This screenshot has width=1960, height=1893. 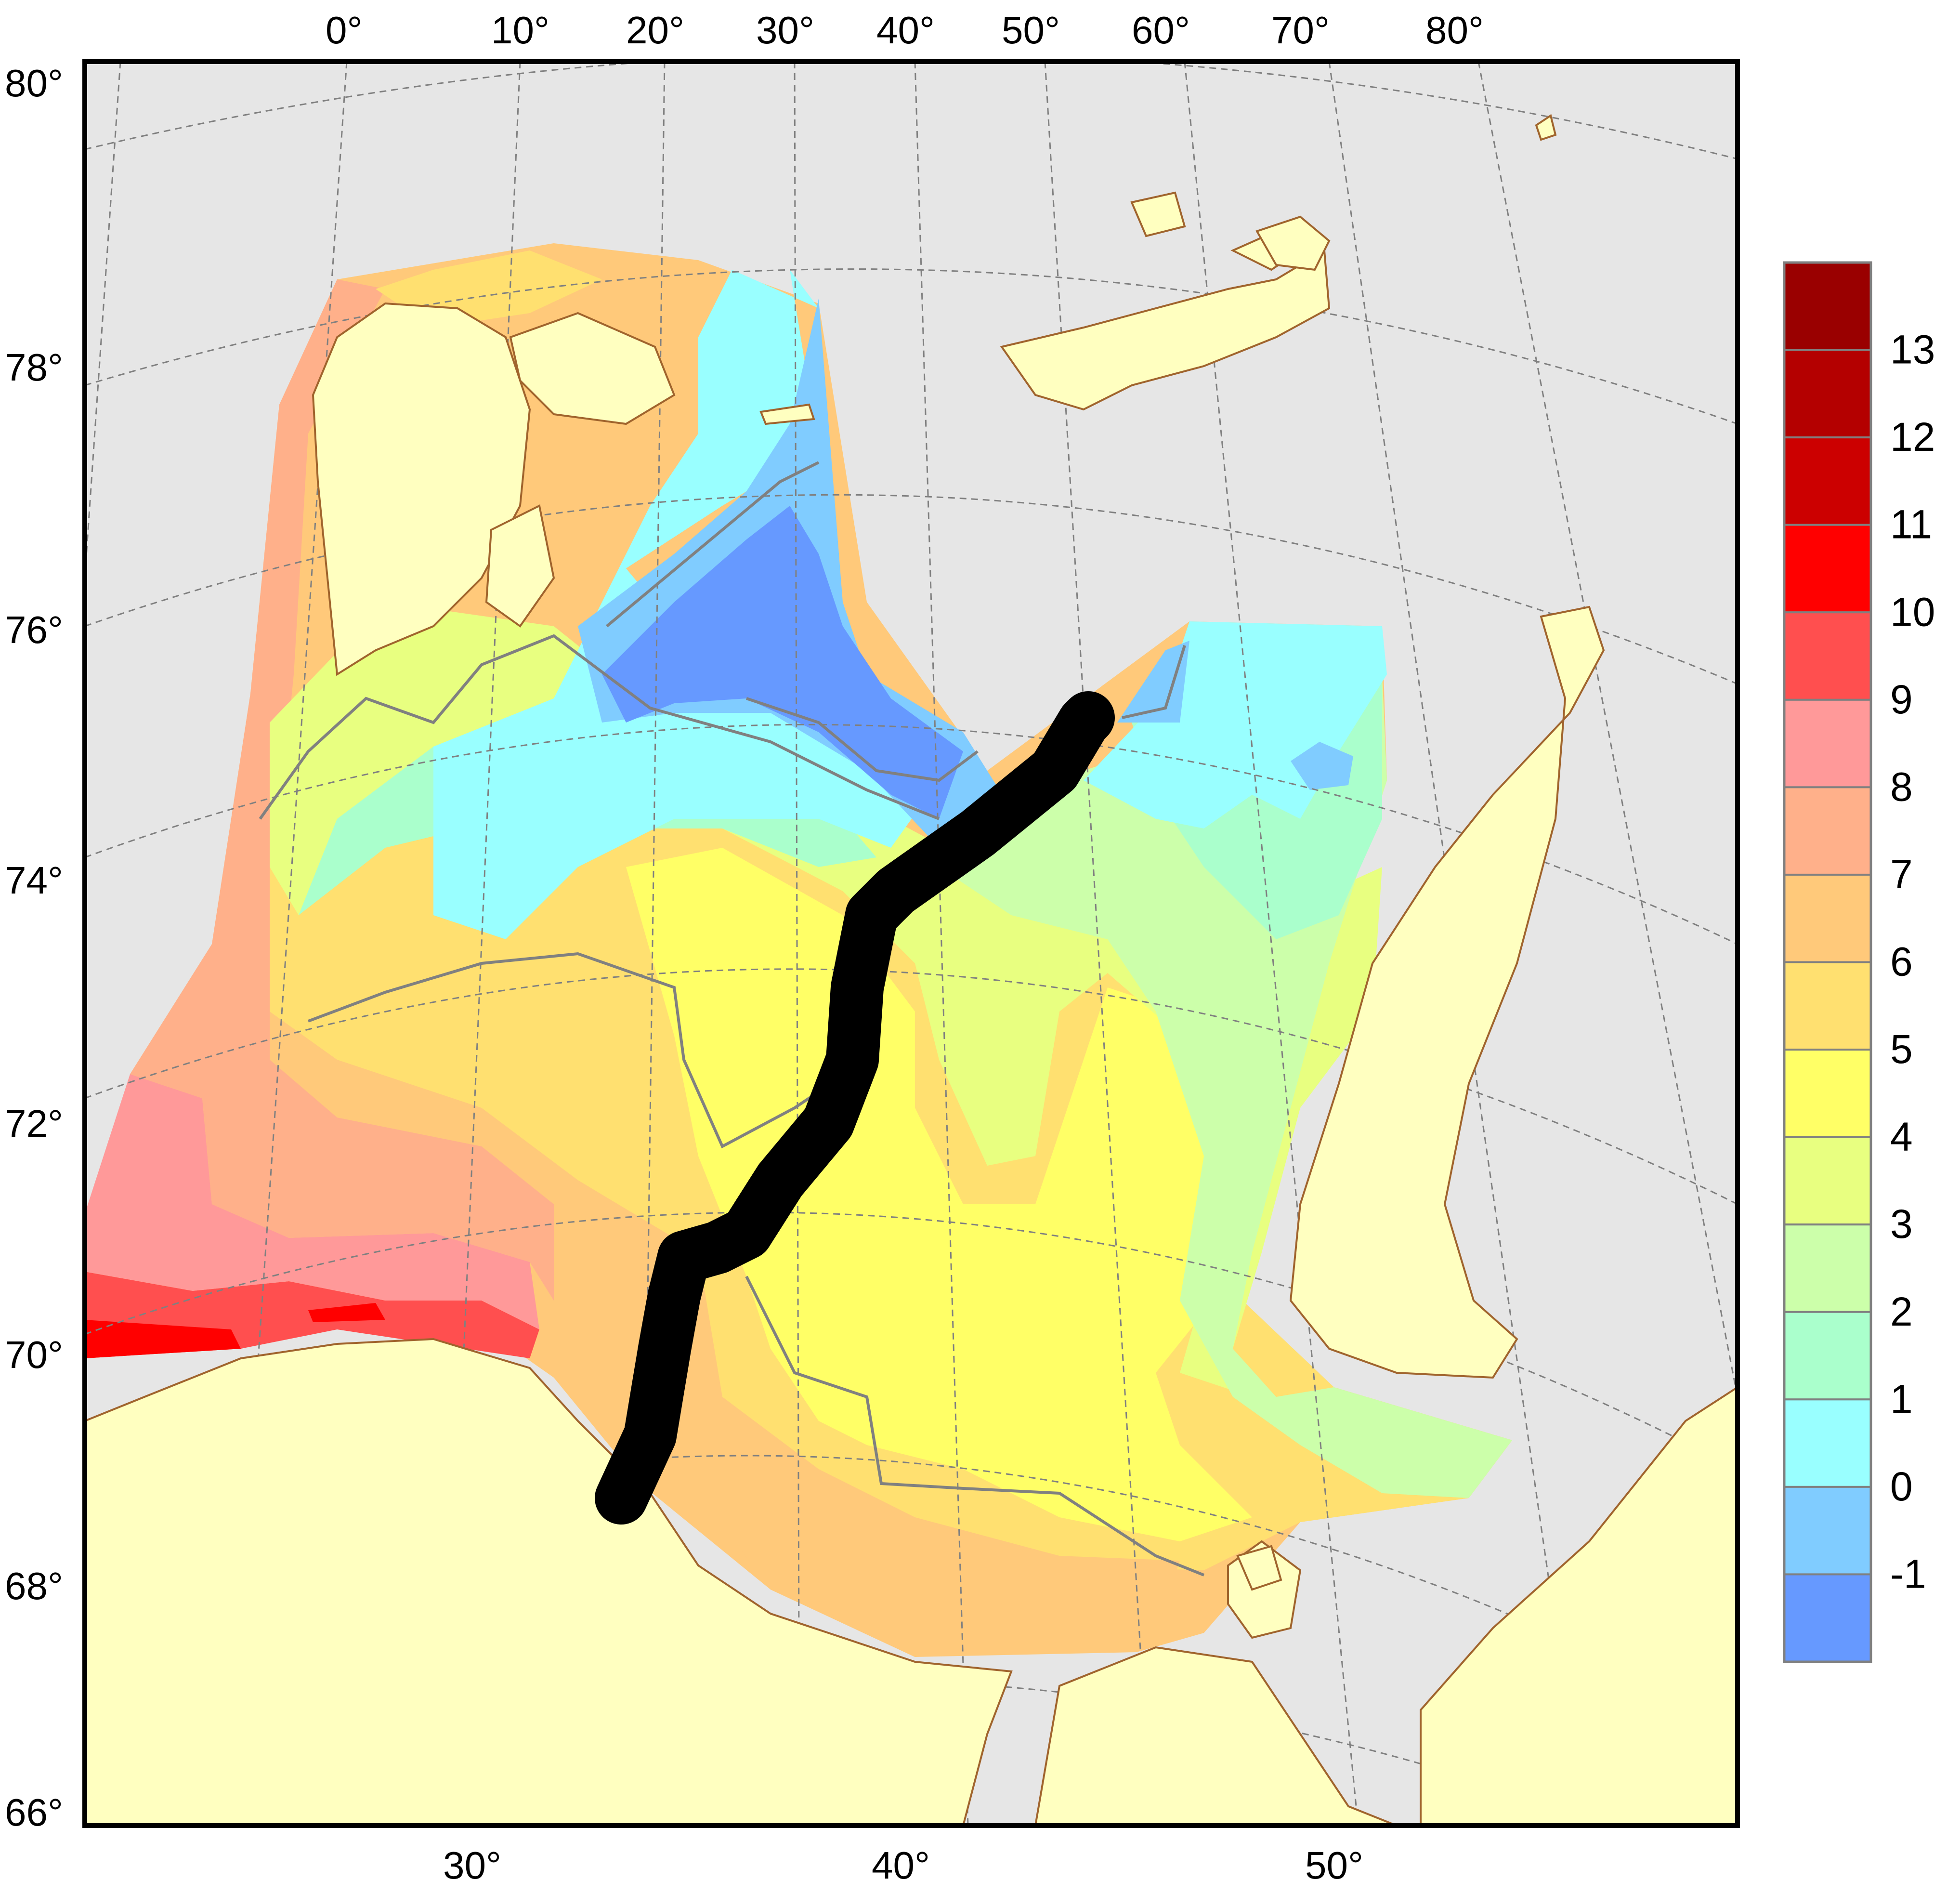 I want to click on tick-label: 60°, so click(x=1161, y=31).